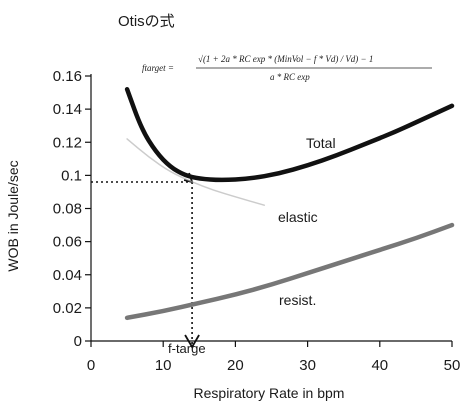 The height and width of the screenshot is (401, 464). I want to click on x-tick-label: 10, so click(163, 365).